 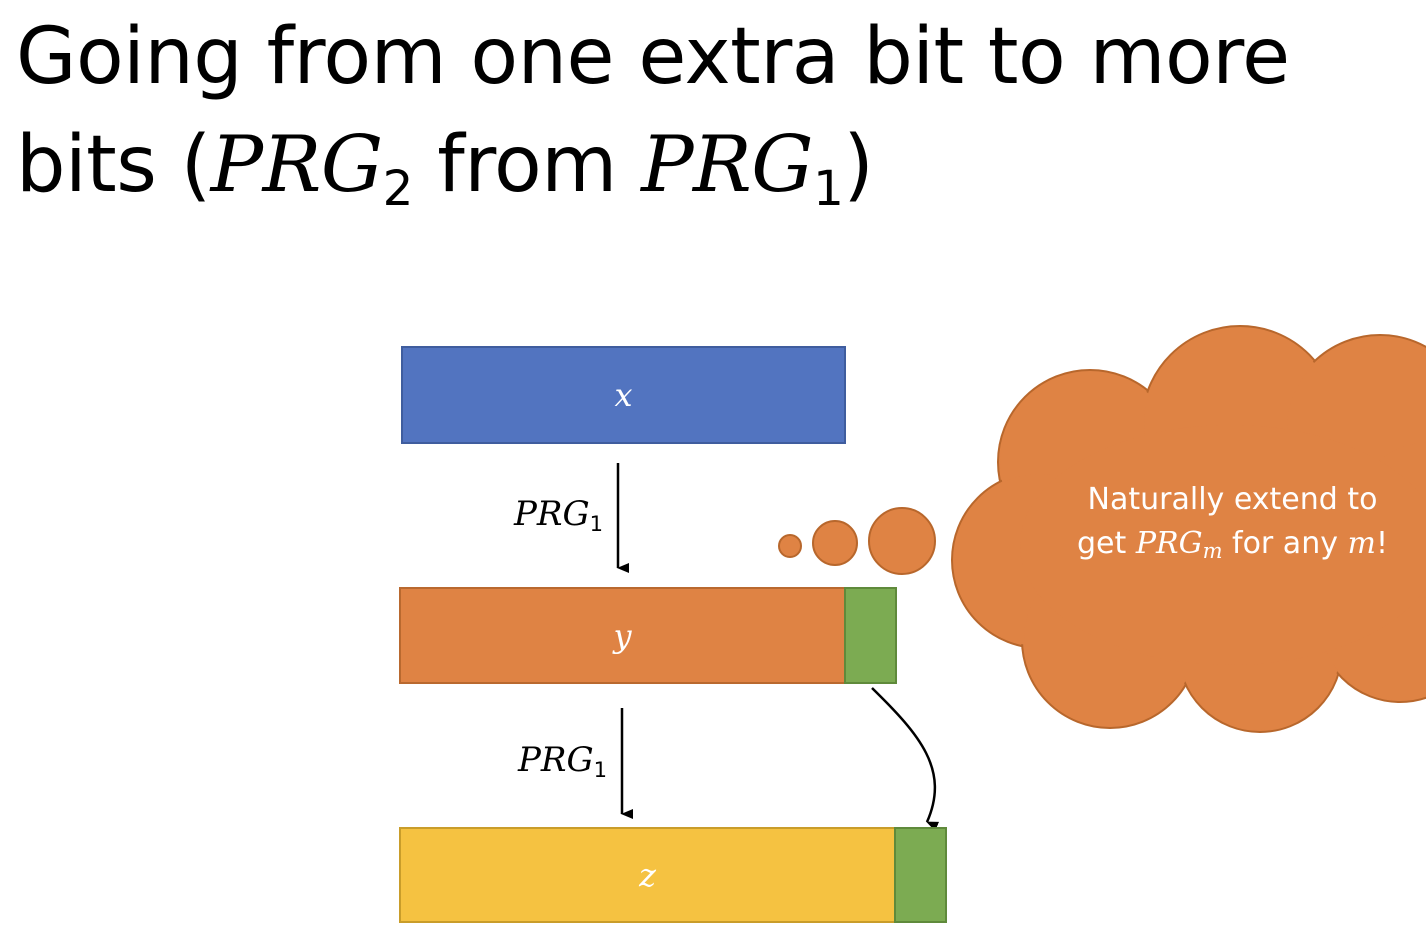 I want to click on cloud-text: Naturally extend to get PRGm for any m!, so click(x=1232, y=521).